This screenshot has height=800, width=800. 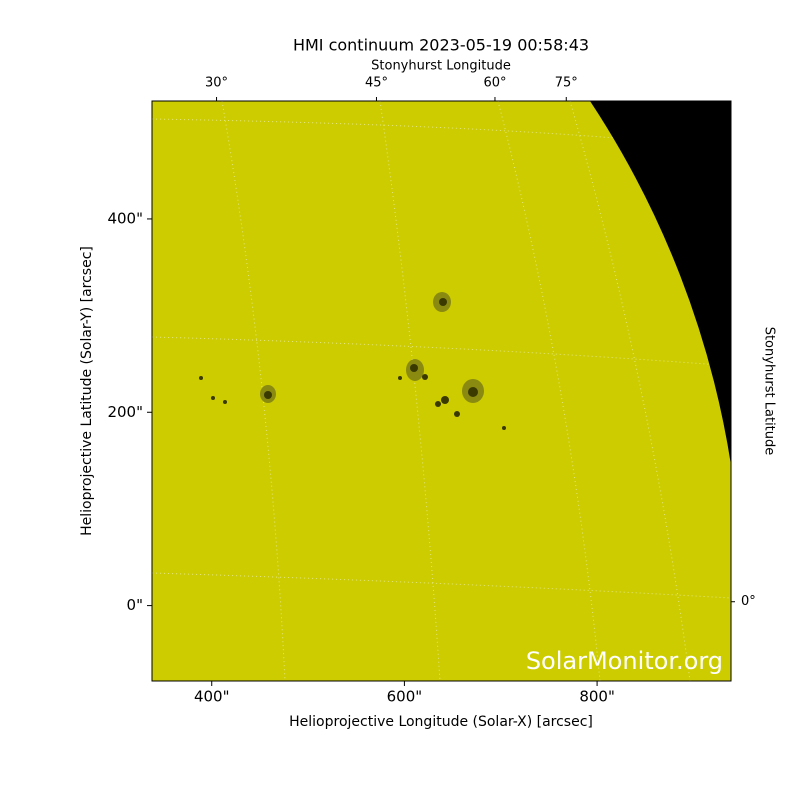 I want to click on top-tick-label: 60°, so click(x=494, y=83).